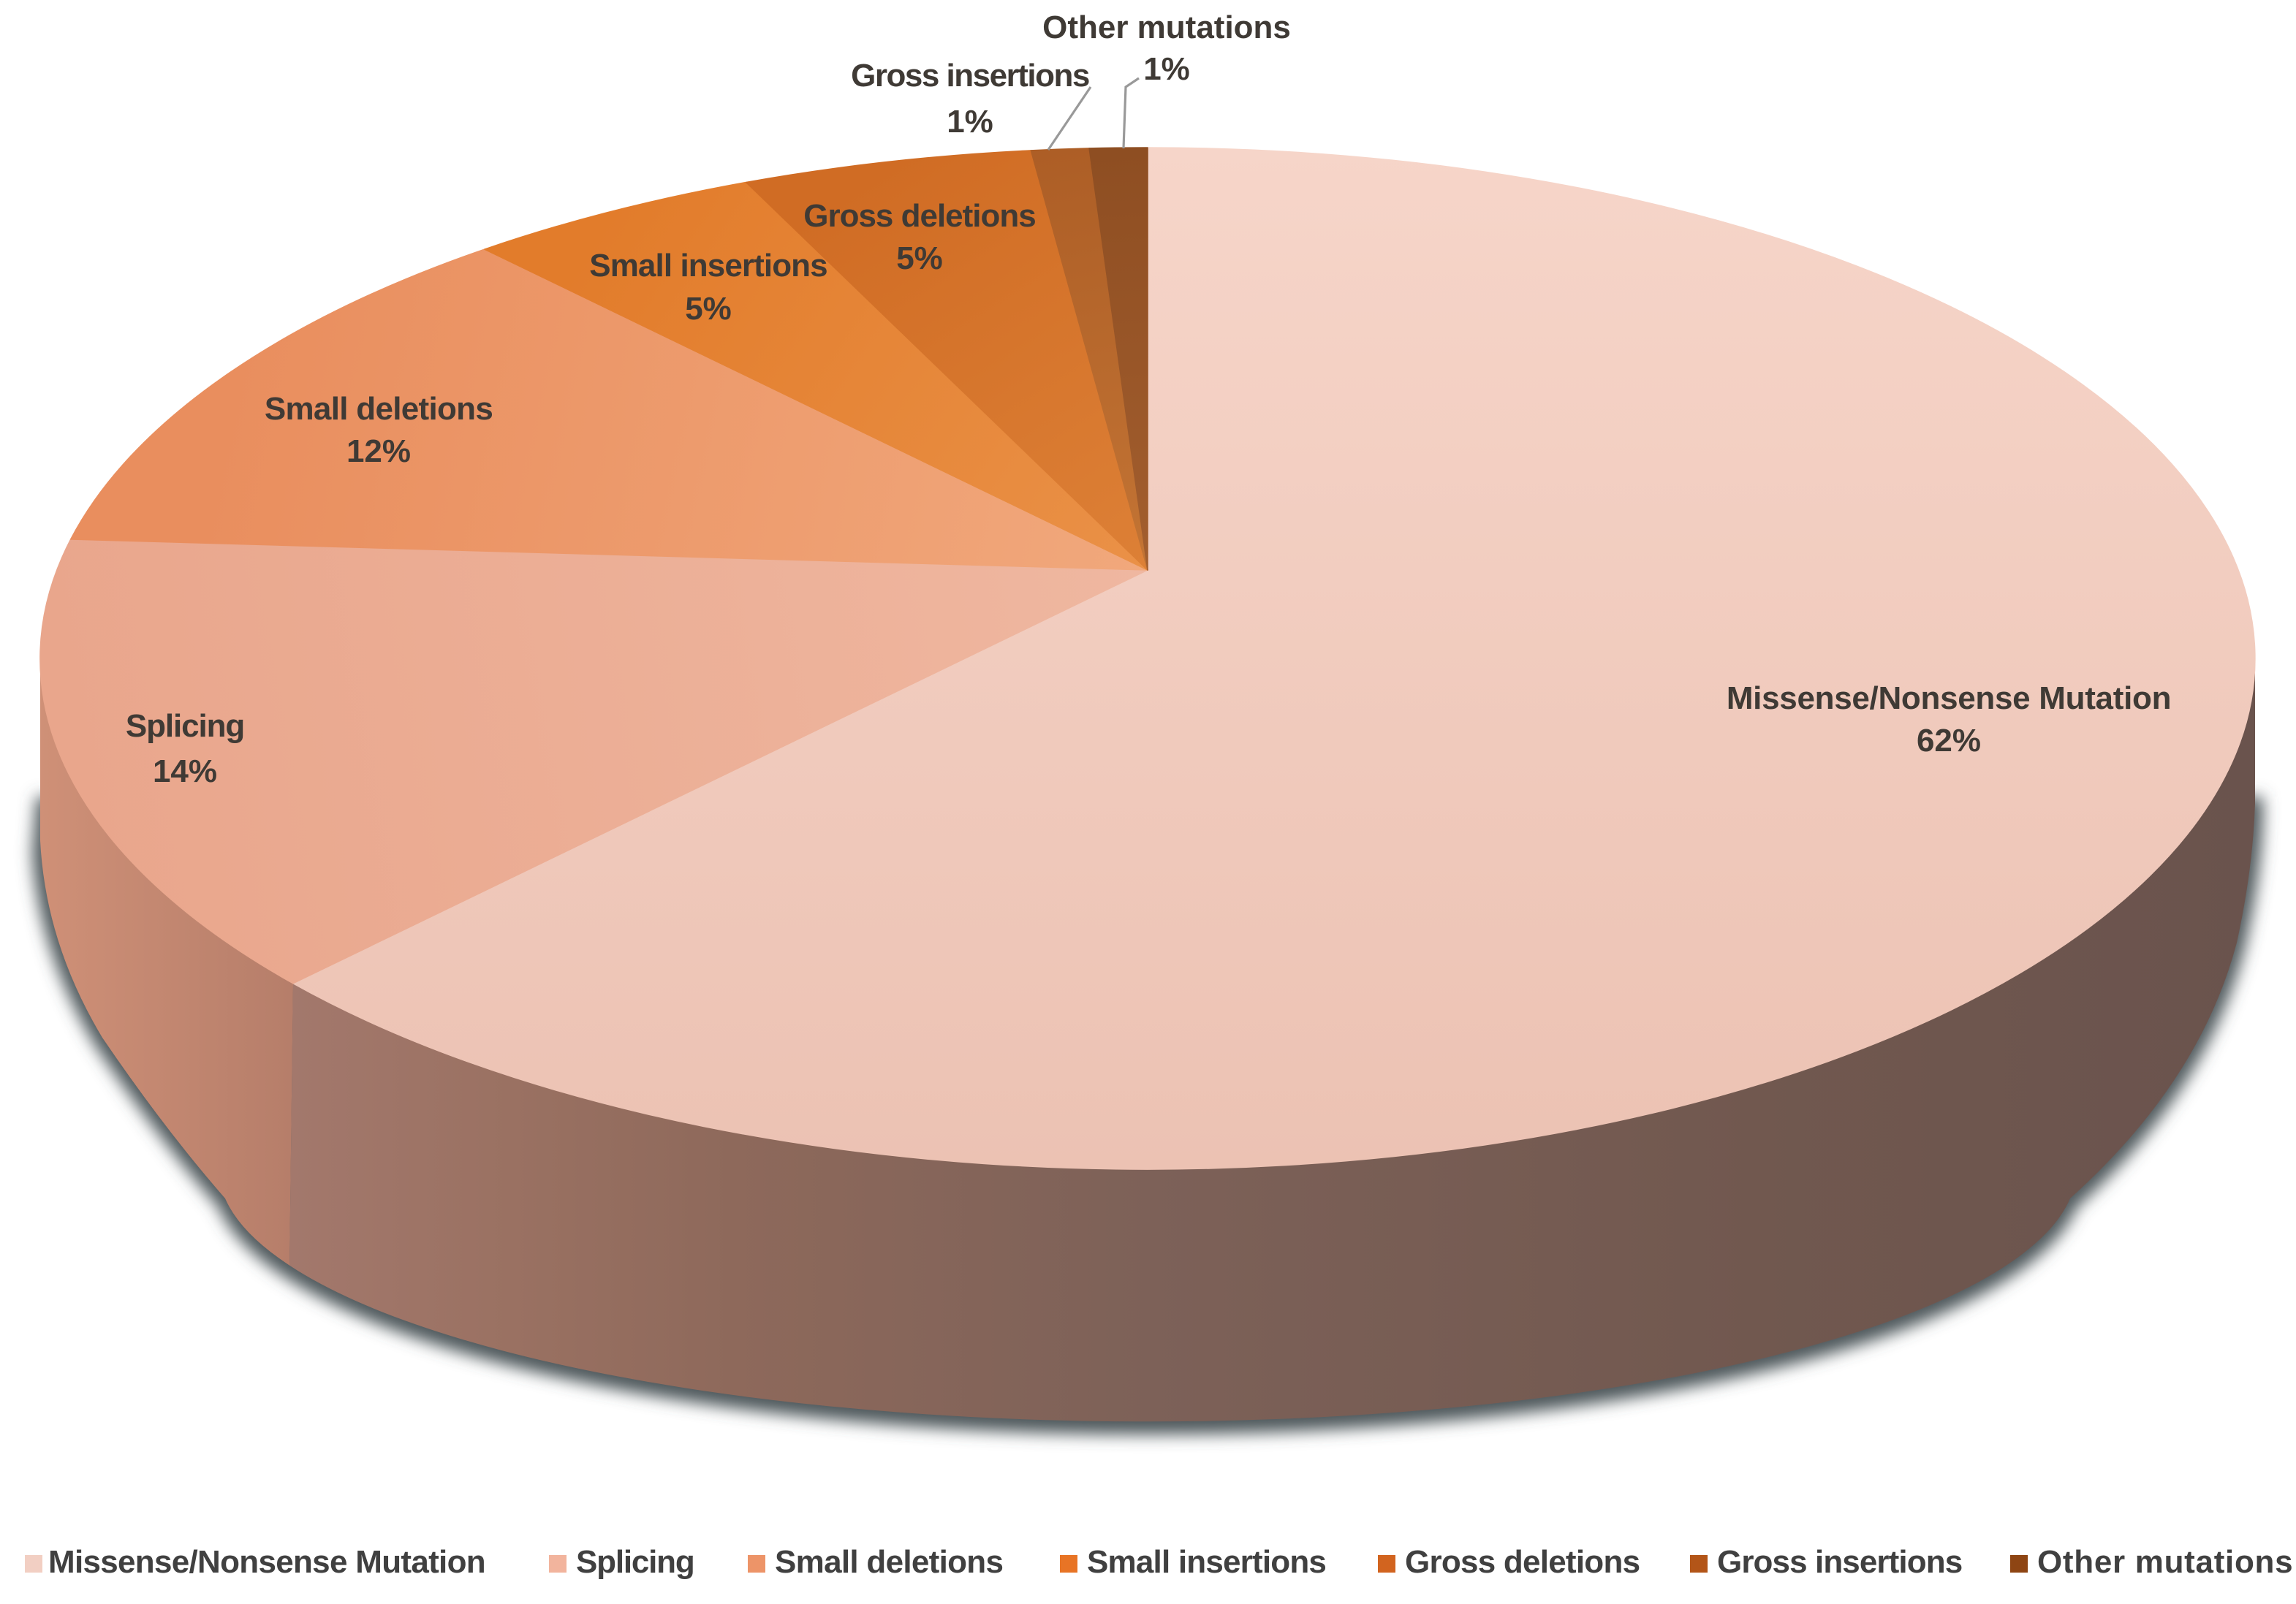 This screenshot has height=1604, width=2296. I want to click on svg-text: 14%, so click(185, 771).